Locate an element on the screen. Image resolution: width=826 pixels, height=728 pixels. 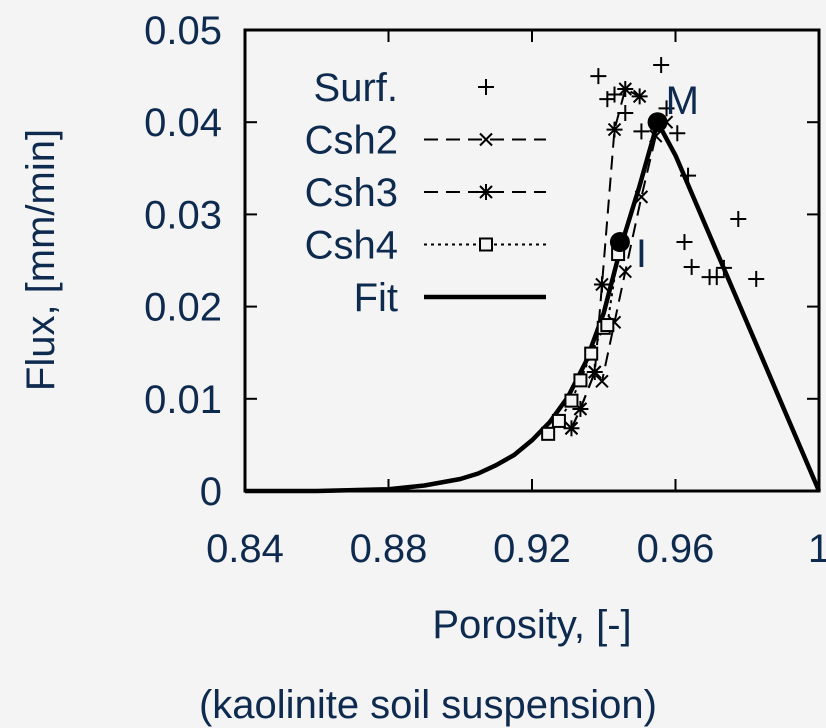
legend-marker-csh3 is located at coordinates (486, 192).